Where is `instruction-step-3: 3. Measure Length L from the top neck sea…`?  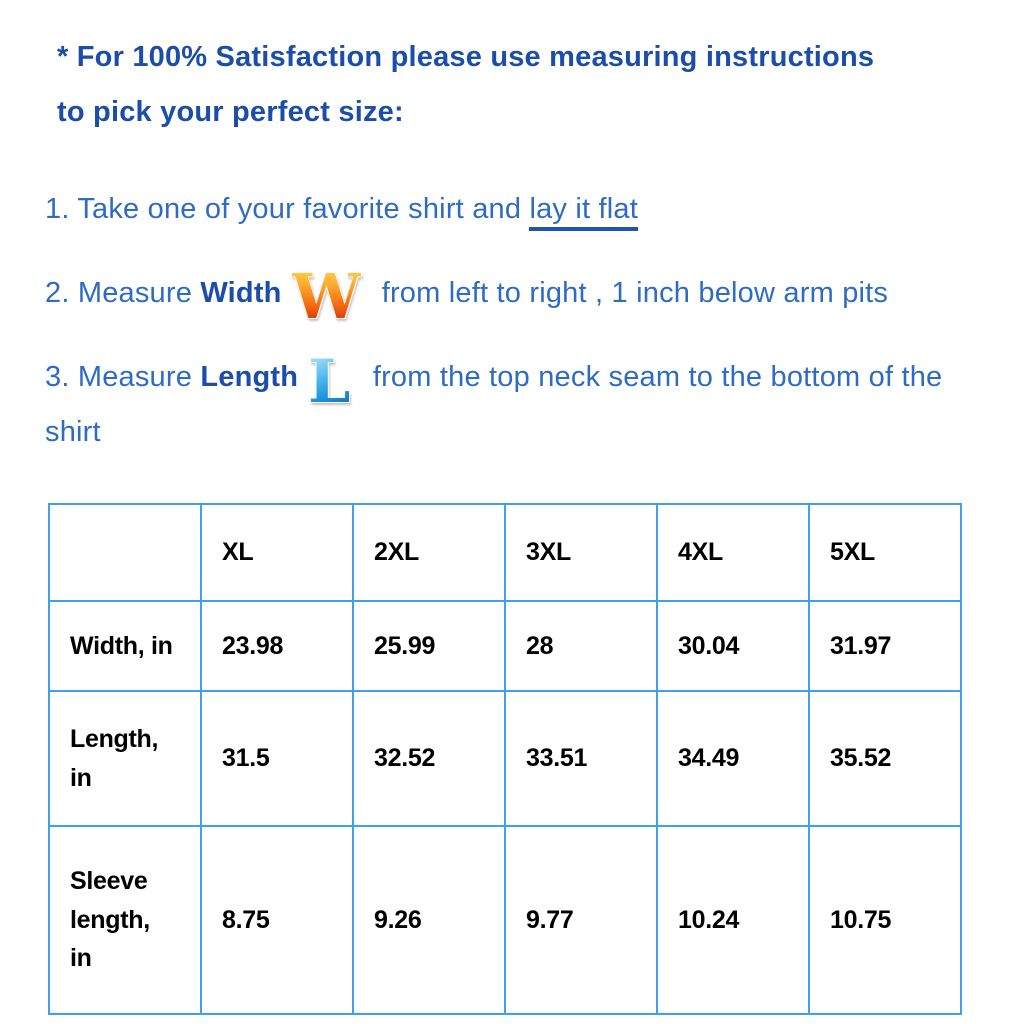 instruction-step-3: 3. Measure Length L from the top neck sea… is located at coordinates (502, 405).